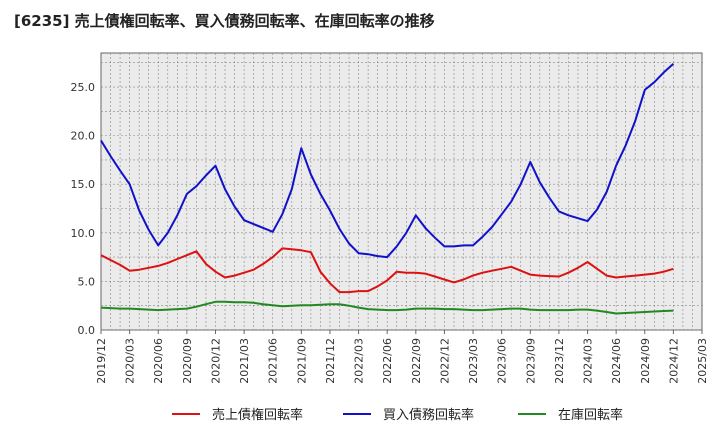 The width and height of the screenshot is (720, 440). Describe the element at coordinates (83, 209) in the screenshot. I see `y-axis: 0.0 5.0 10.0 15.0 20.0 25.0` at that location.